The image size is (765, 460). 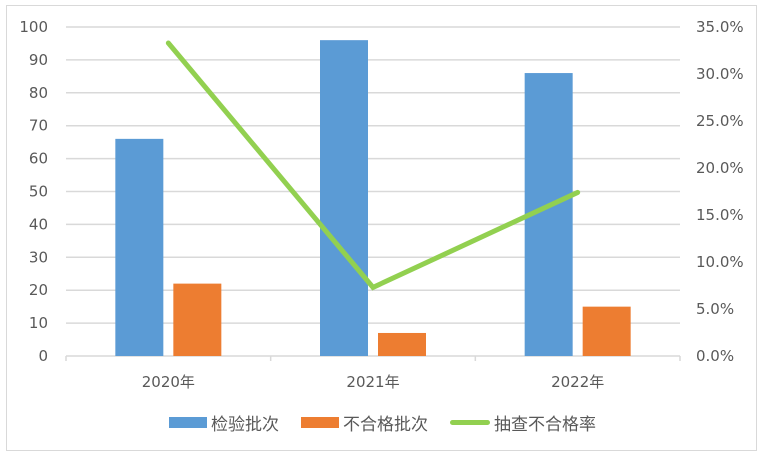 What do you see at coordinates (720, 27) in the screenshot?
I see `y2-tick-label: 35.0%` at bounding box center [720, 27].